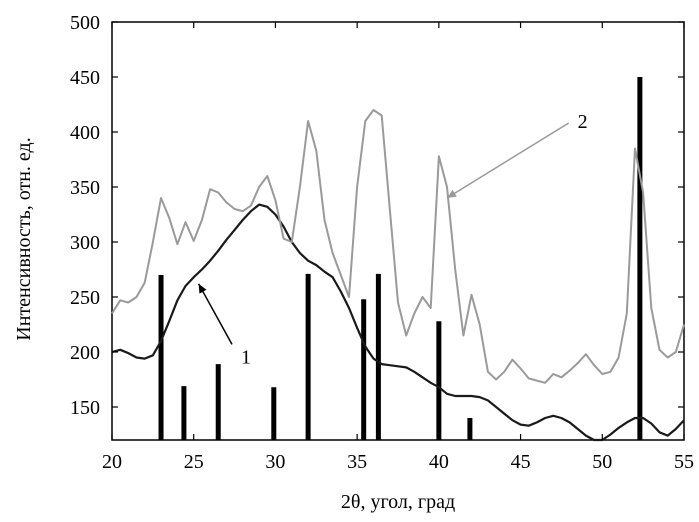 The image size is (699, 522). Describe the element at coordinates (85, 188) in the screenshot. I see `y-tick-label: 350` at that location.